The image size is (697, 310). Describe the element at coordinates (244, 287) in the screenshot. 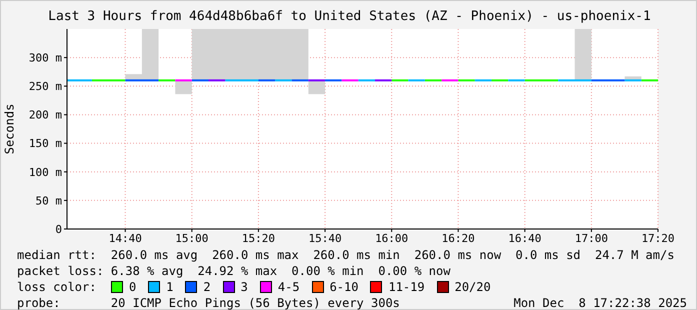

I see `legend-label: 3` at that location.